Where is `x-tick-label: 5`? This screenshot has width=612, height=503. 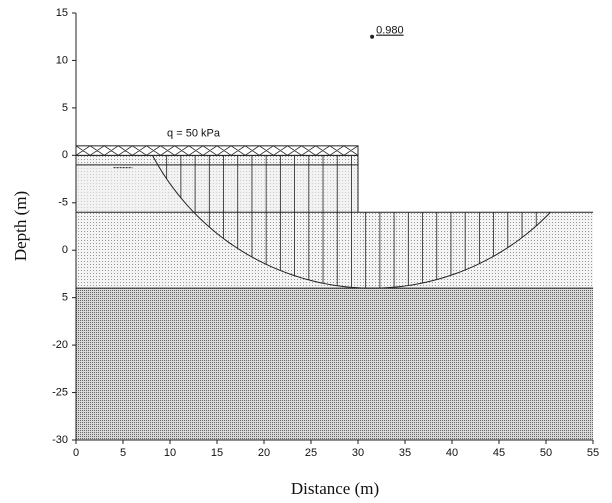 x-tick-label: 5 is located at coordinates (123, 453).